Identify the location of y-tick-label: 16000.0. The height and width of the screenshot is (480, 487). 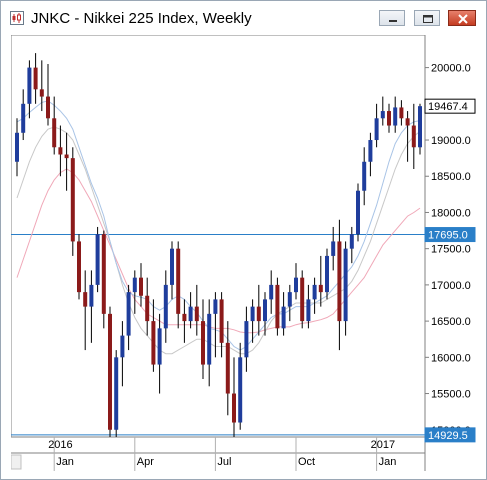
(451, 358).